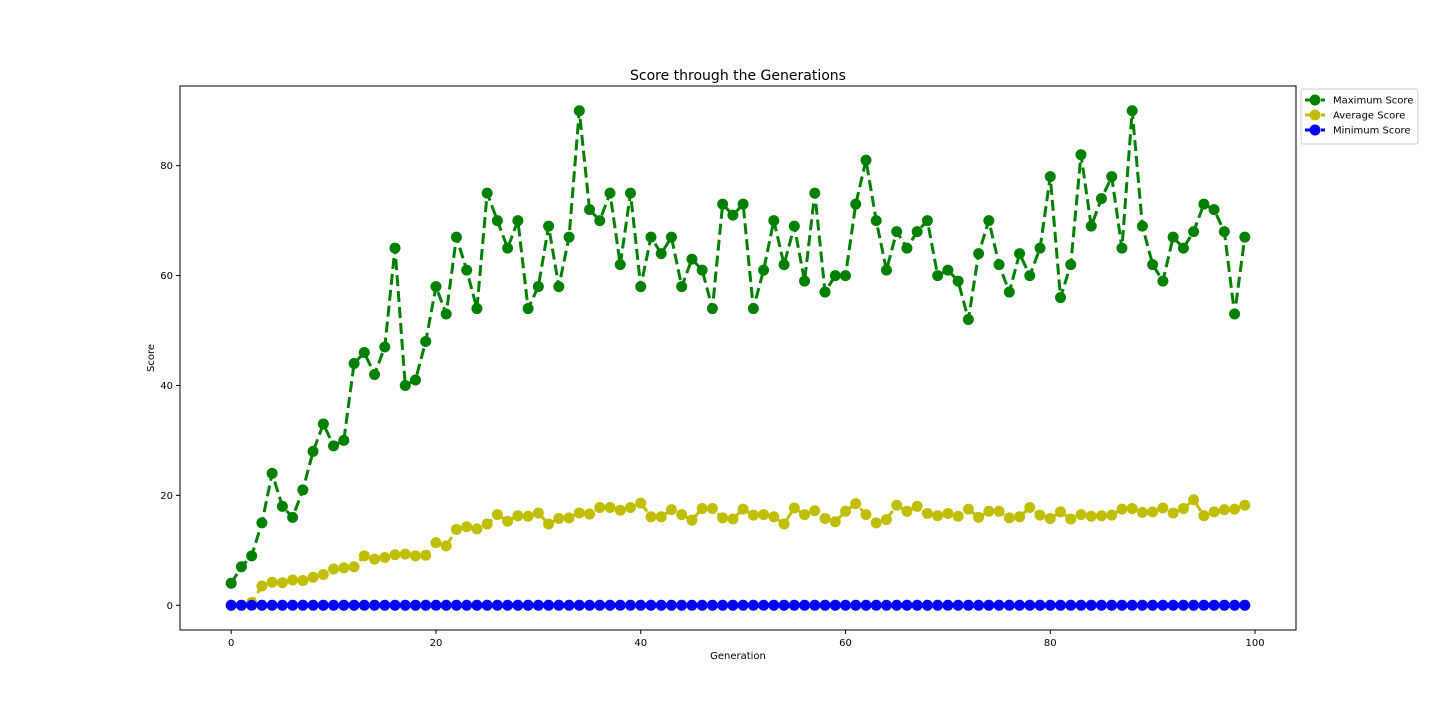  I want to click on legend-label-maximum-score: Maximum Score, so click(1373, 101).